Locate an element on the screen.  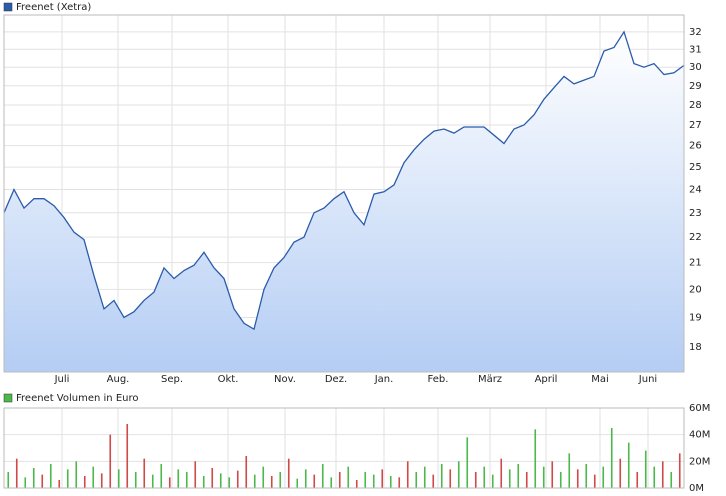
y-tick-label: 28 is located at coordinates (695, 105).